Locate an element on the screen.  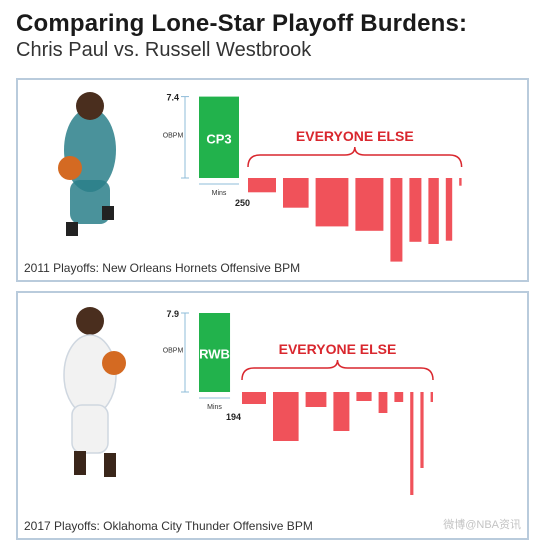
watermark: 微博@NBA资讯 is located at coordinates (482, 525).